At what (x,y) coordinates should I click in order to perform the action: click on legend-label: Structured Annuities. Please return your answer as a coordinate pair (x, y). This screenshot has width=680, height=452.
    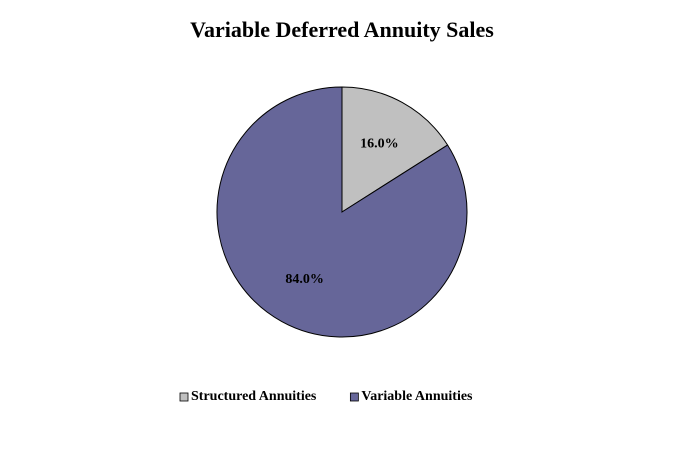
    Looking at the image, I should click on (254, 396).